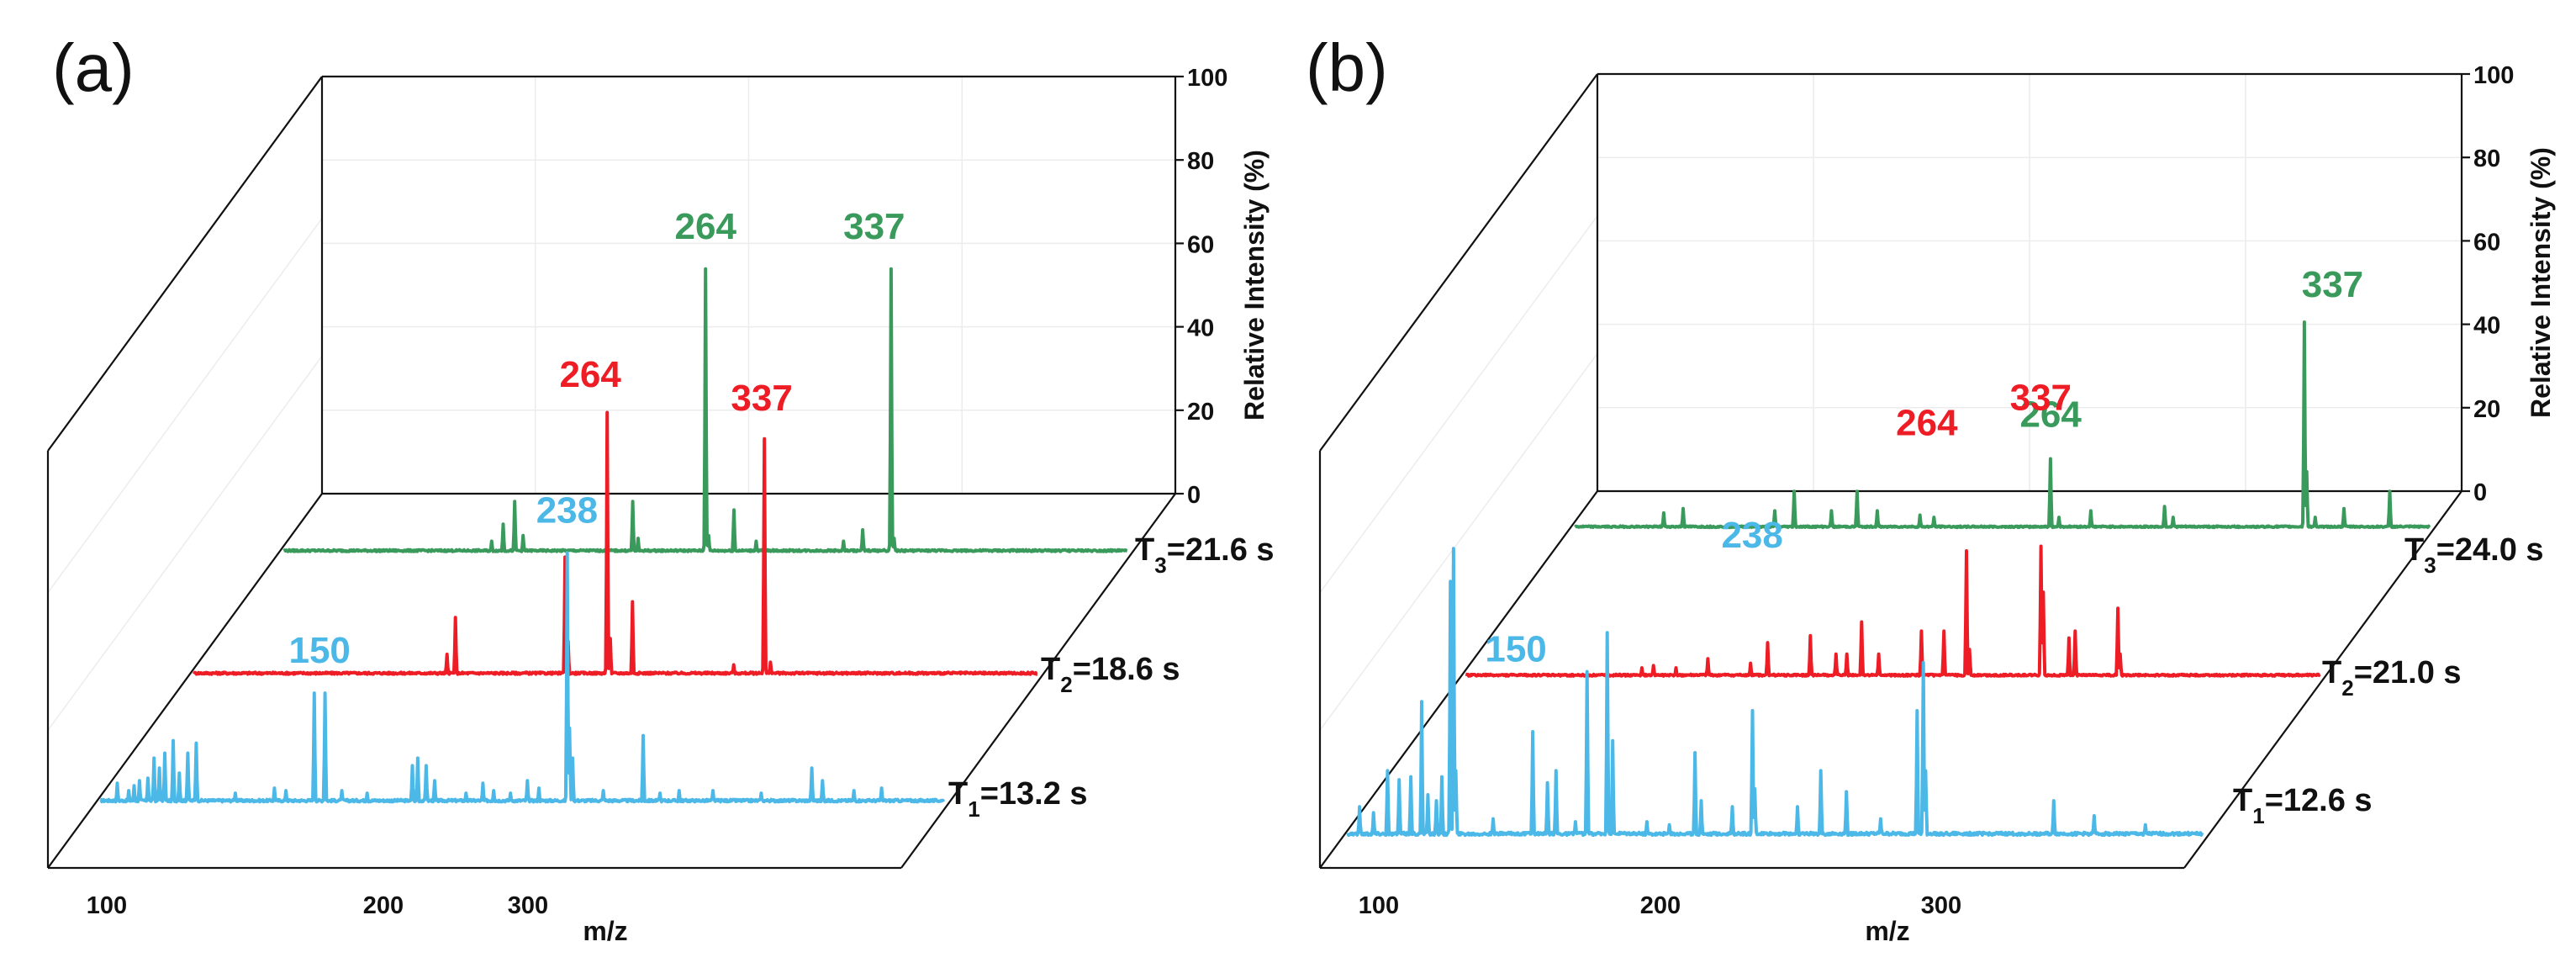 Image resolution: width=2576 pixels, height=968 pixels. I want to click on trace-time-label: T2=18.6 s, so click(1110, 675).